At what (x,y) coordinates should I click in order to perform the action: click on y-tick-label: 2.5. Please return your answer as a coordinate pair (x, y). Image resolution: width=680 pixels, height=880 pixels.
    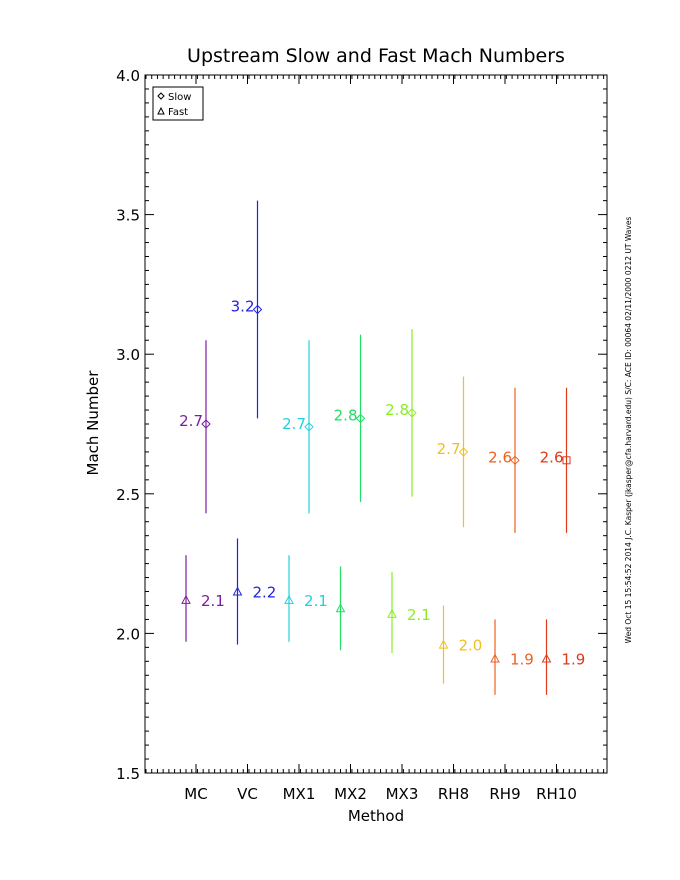
    Looking at the image, I should click on (128, 495).